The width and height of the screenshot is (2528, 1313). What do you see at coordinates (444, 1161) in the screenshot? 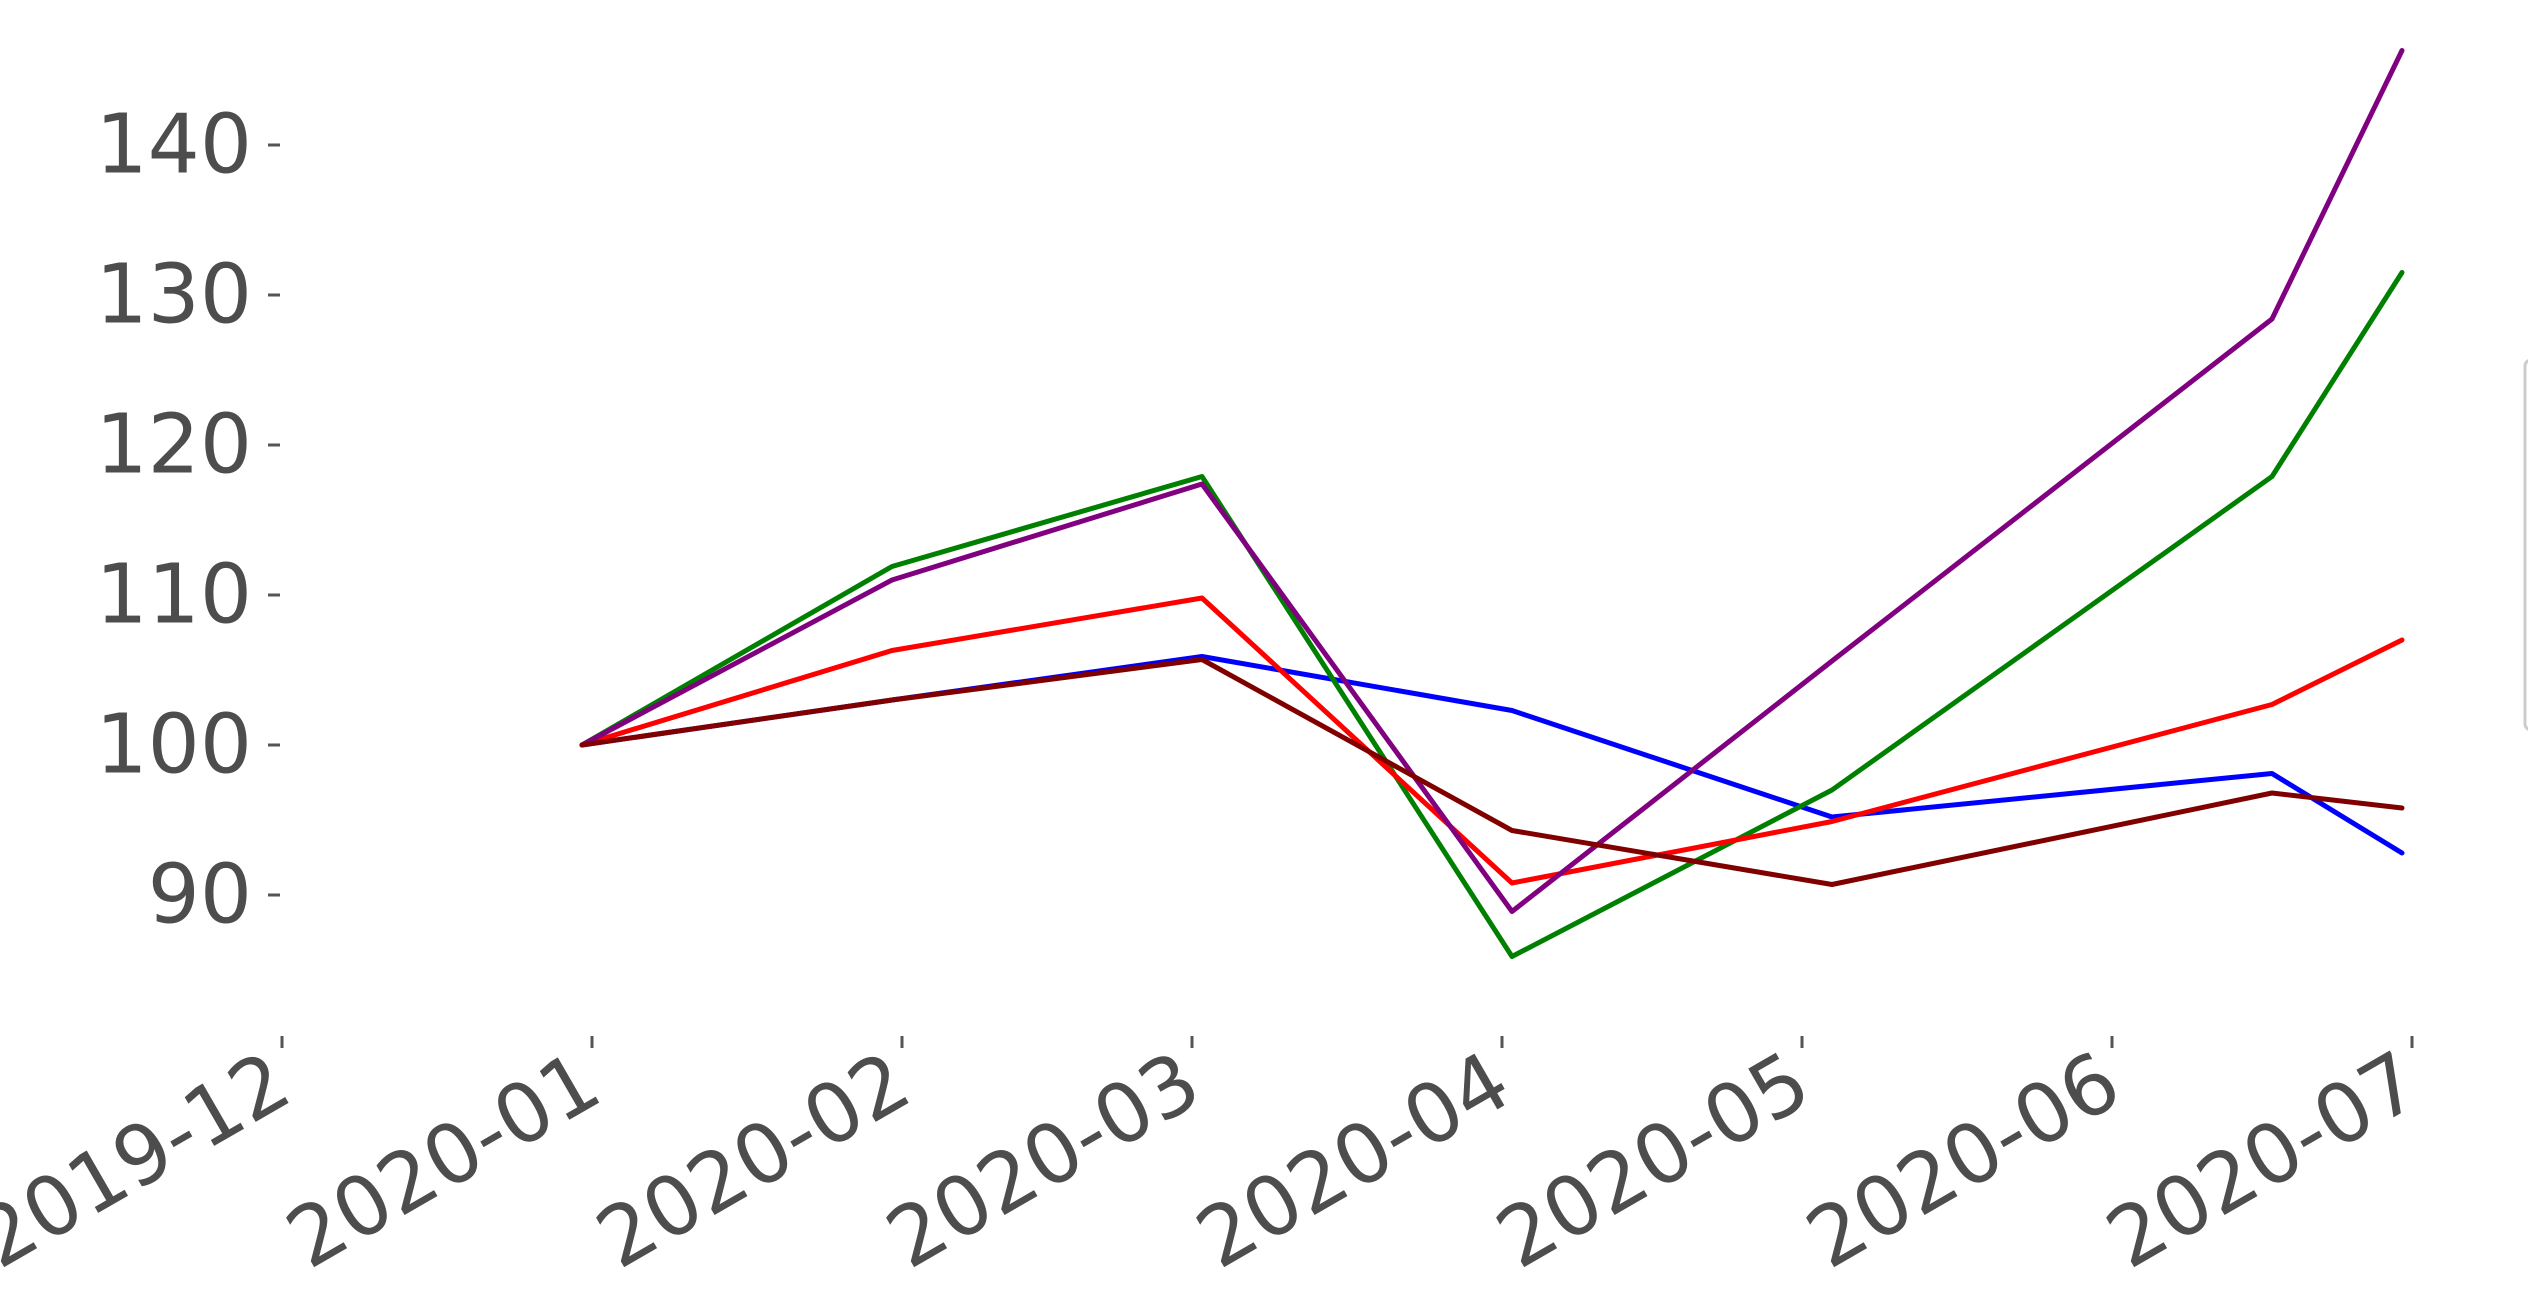
I see `x-tick-label: 2020-01` at bounding box center [444, 1161].